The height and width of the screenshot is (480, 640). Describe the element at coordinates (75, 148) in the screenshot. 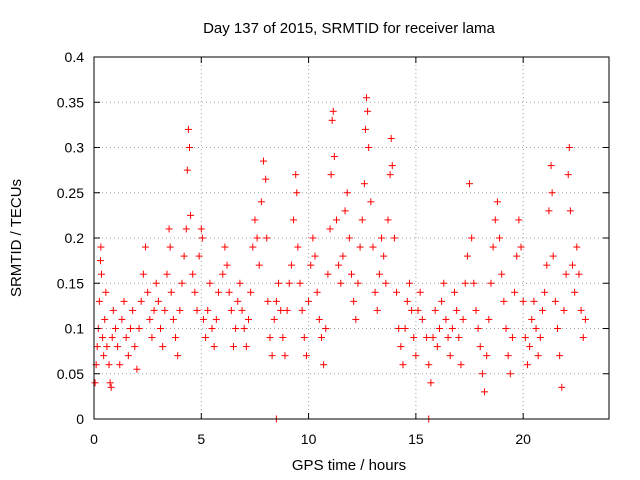

I see `y-tick-label: 0.3` at that location.